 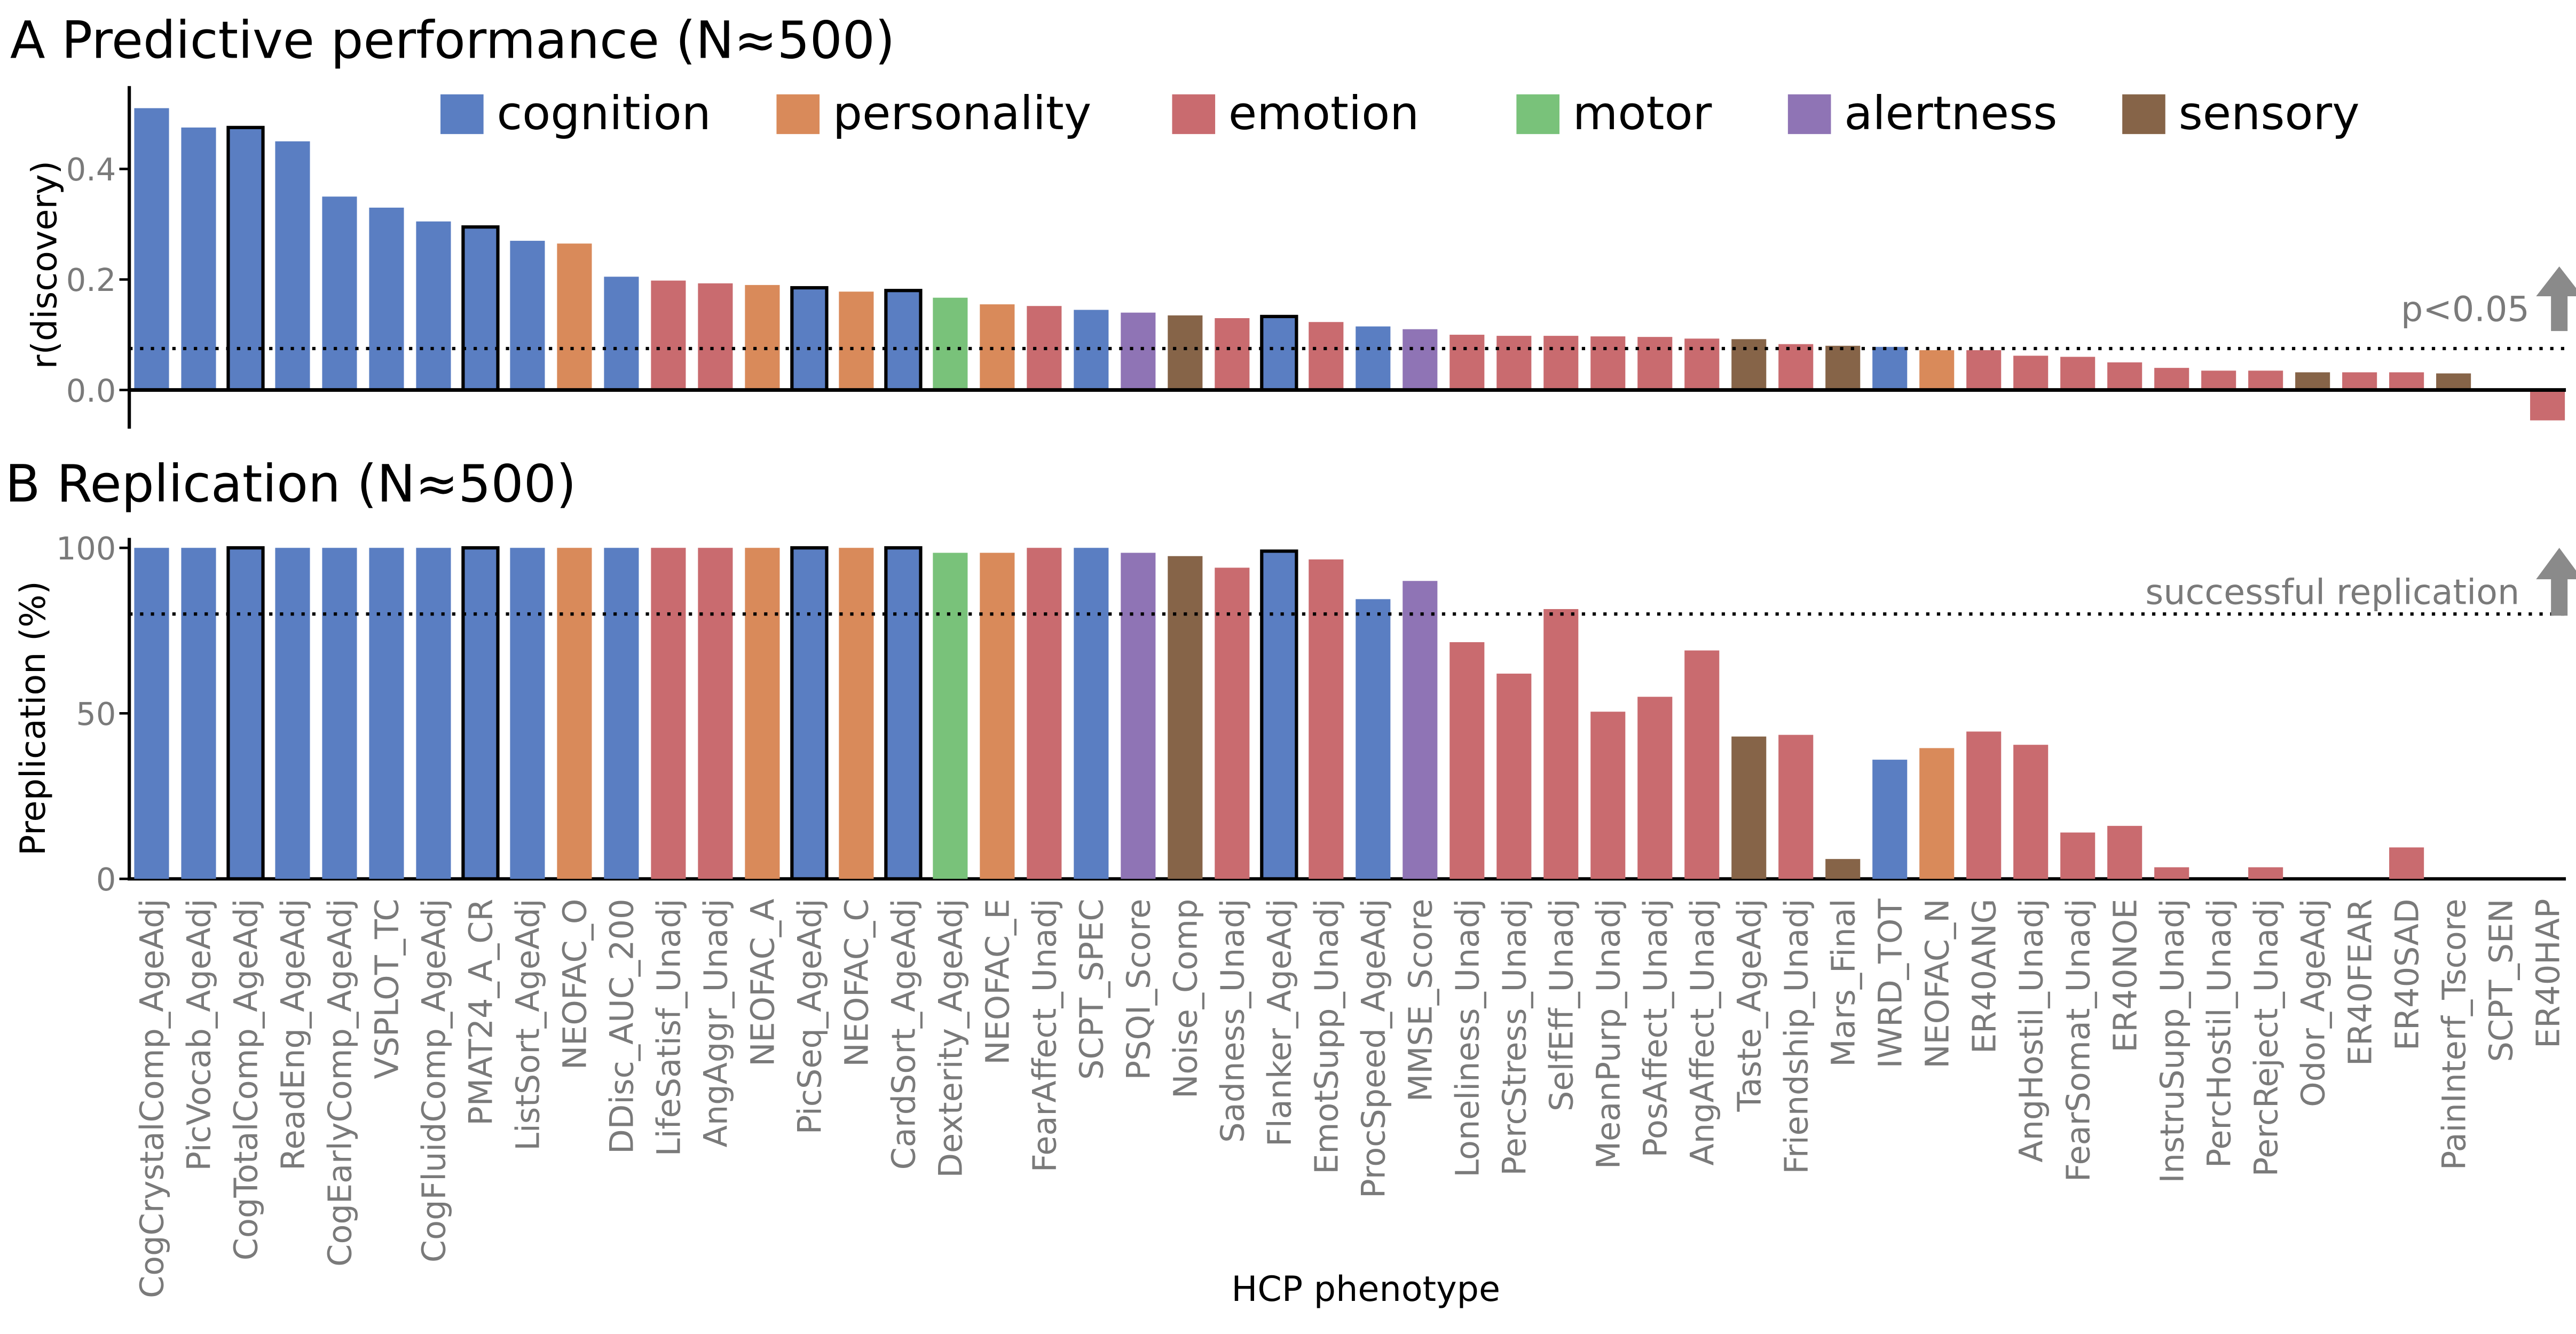 What do you see at coordinates (528, 1025) in the screenshot?
I see `x-tick-label: ListSort_AgeAdj` at bounding box center [528, 1025].